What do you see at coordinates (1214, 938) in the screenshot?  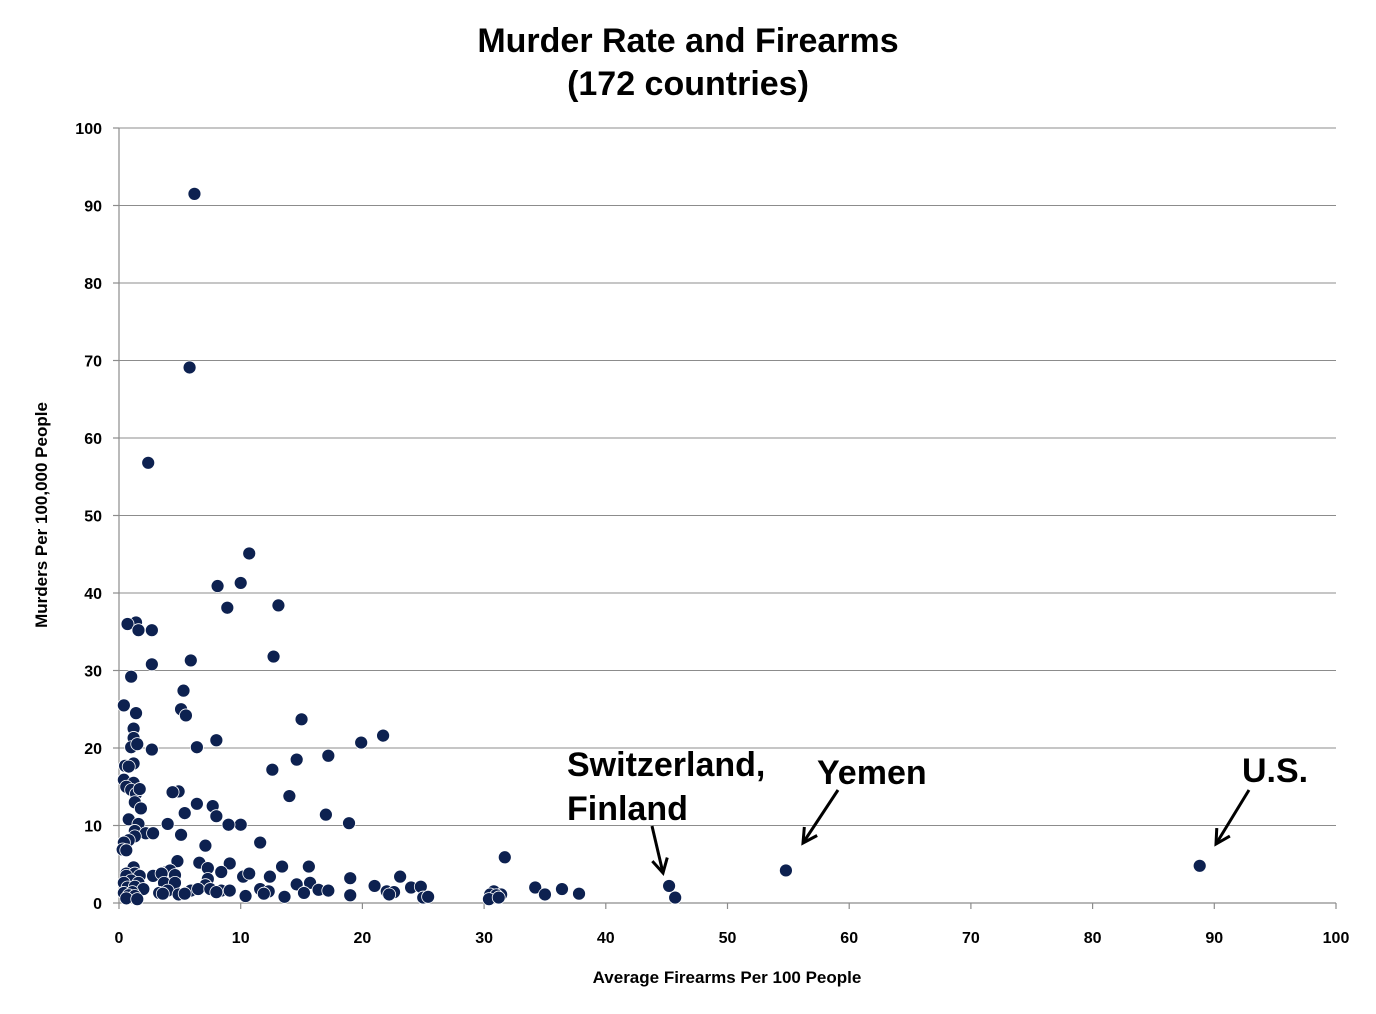 I see `x-tick-label: 90` at bounding box center [1214, 938].